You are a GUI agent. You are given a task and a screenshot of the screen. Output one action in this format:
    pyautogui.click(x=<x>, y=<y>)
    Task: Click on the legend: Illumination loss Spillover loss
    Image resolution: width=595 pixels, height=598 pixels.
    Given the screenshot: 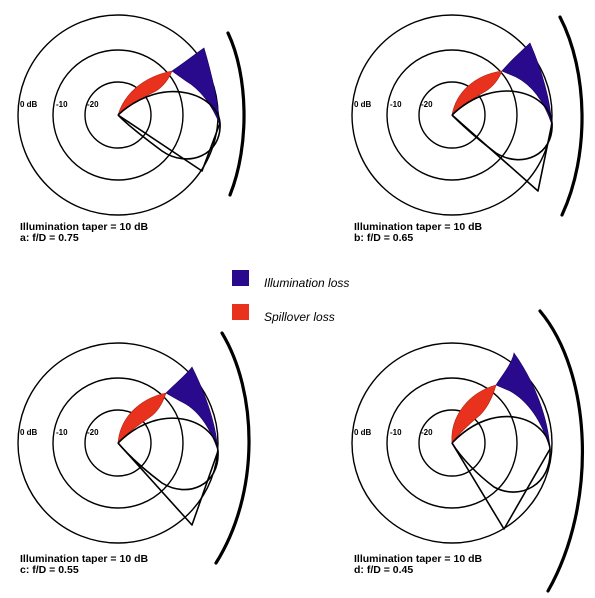 What is the action you would take?
    pyautogui.click(x=290, y=297)
    